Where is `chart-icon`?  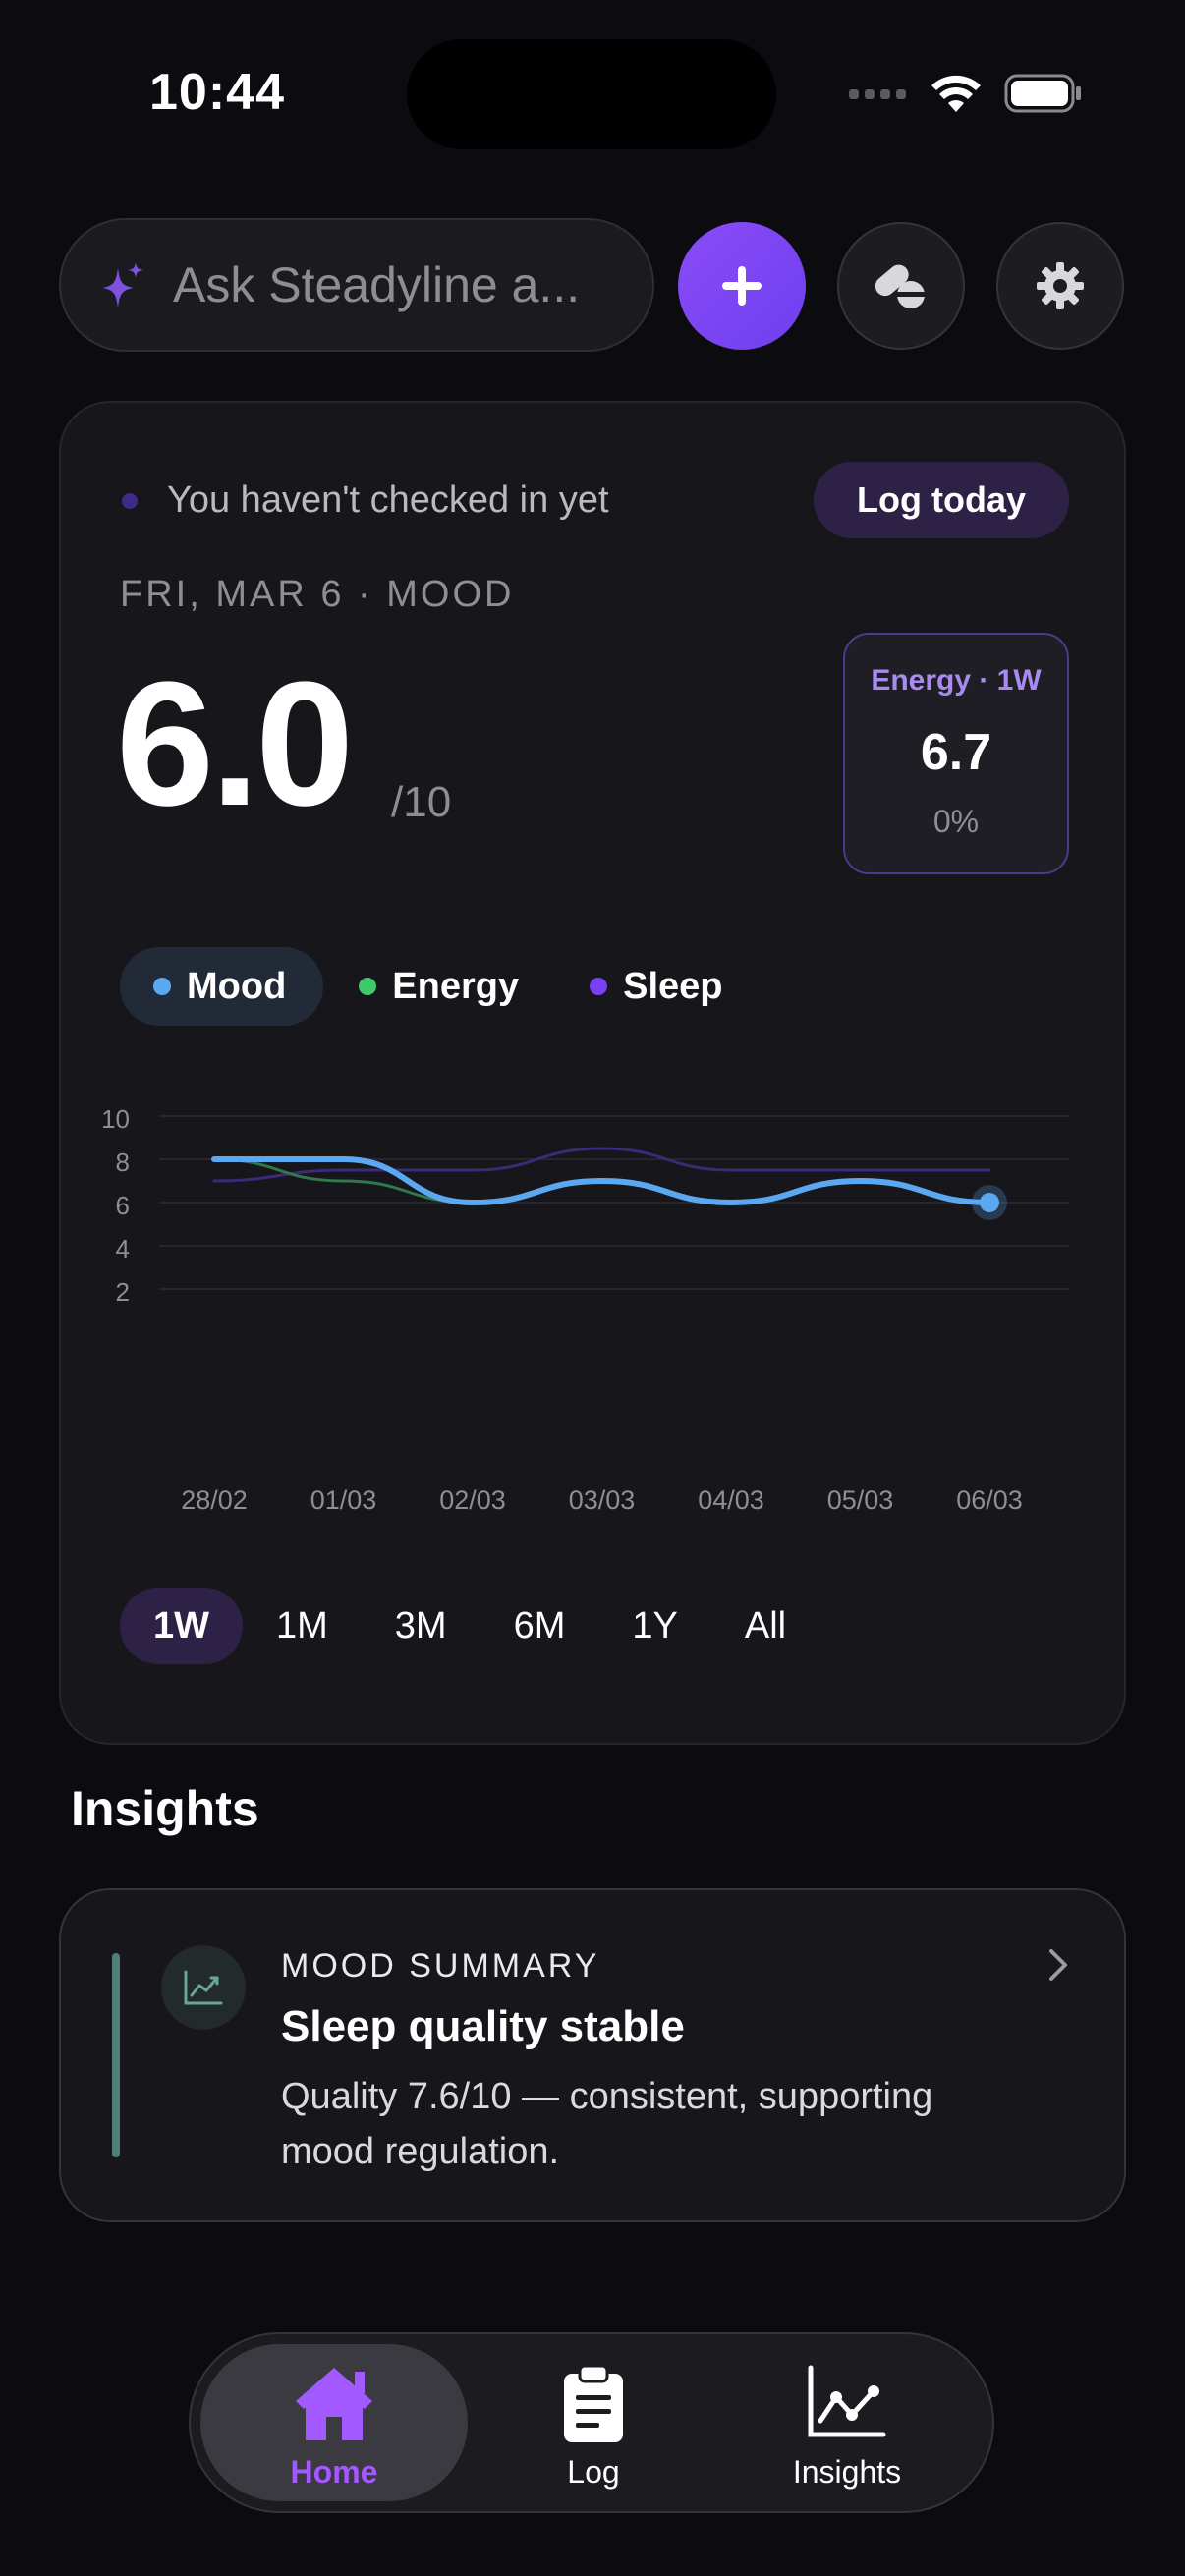 chart-icon is located at coordinates (847, 2401).